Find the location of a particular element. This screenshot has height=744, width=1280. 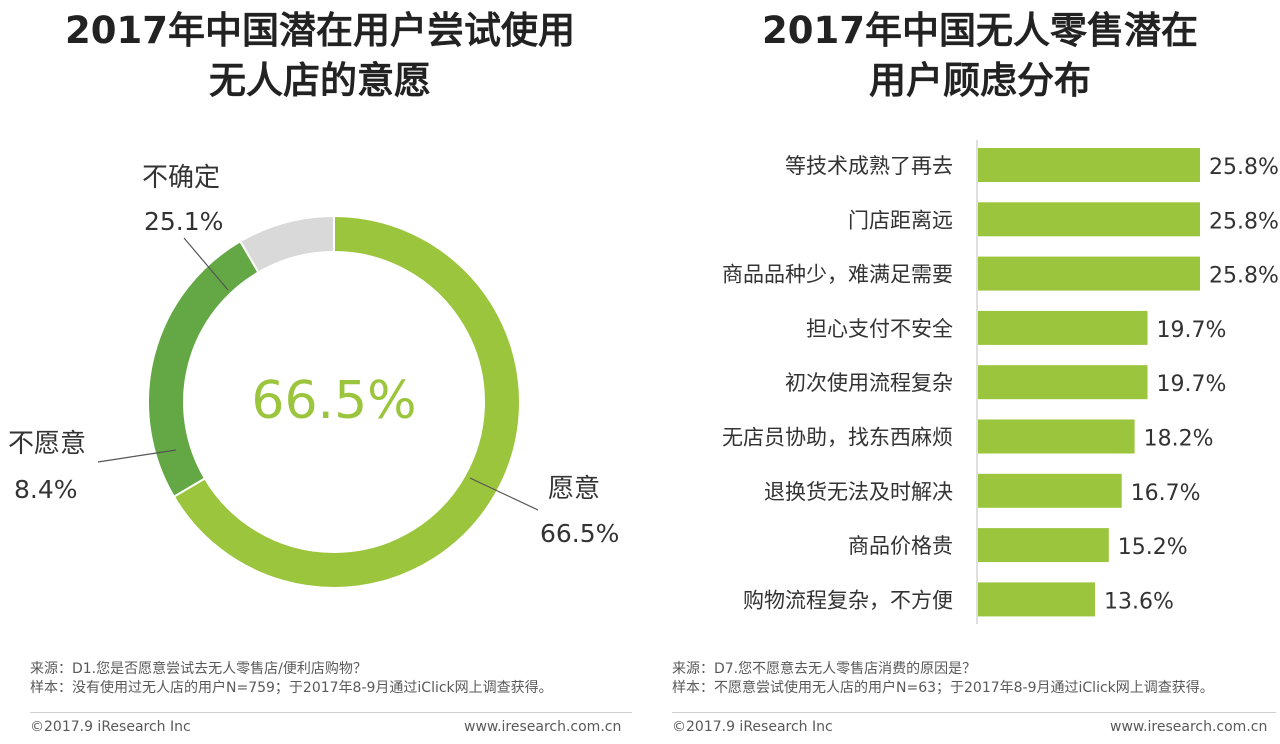

bar-value-label-1: 25.8% is located at coordinates (1244, 167).